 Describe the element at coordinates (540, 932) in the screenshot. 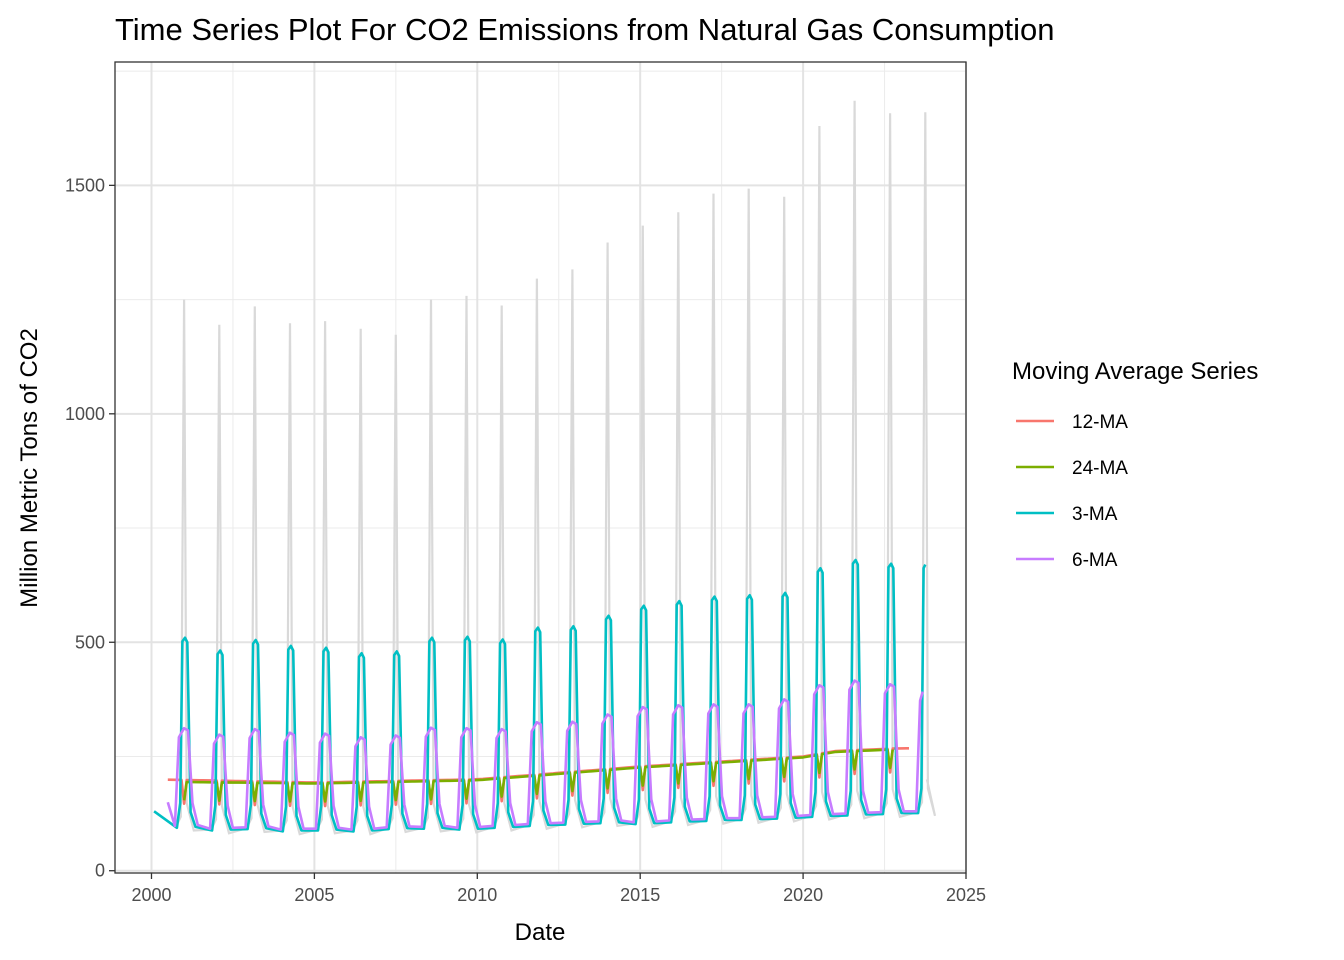

I see `x-axis-title: Date` at that location.